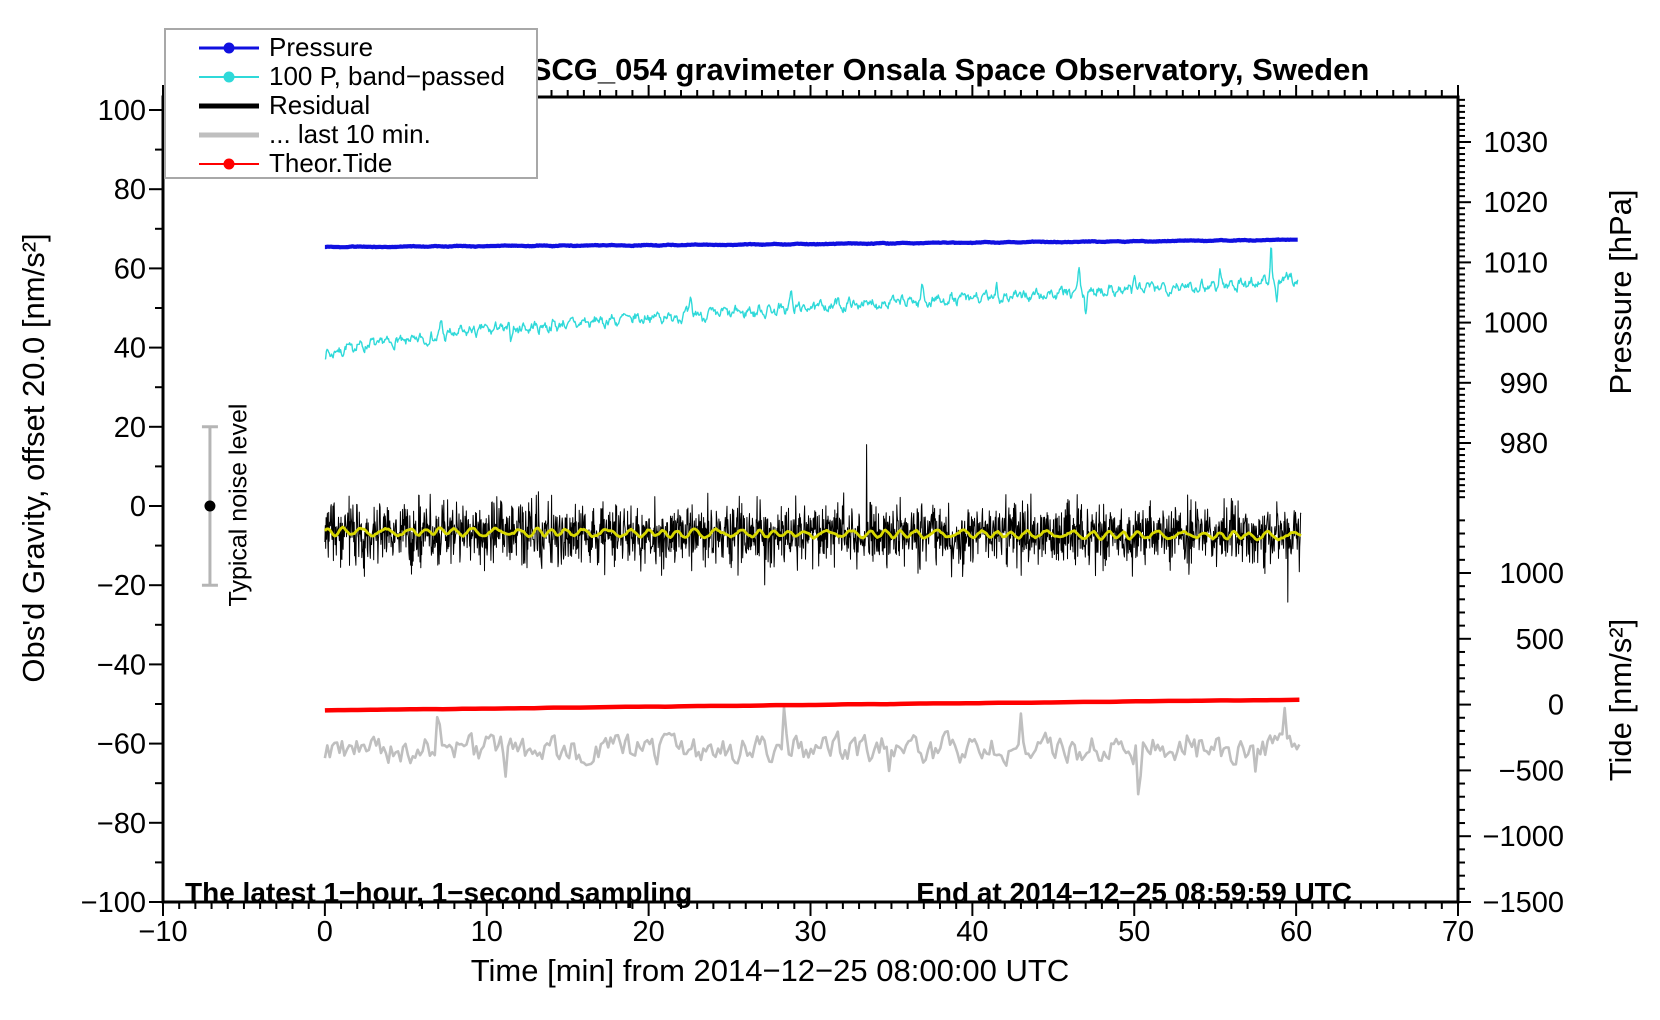 Image resolution: width=1660 pixels, height=1020 pixels. What do you see at coordinates (1524, 384) in the screenshot?
I see `svg-text: 990` at bounding box center [1524, 384].